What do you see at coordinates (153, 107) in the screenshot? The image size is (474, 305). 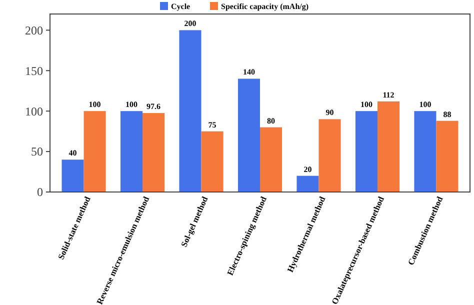 I see `data-label: 97.6` at bounding box center [153, 107].